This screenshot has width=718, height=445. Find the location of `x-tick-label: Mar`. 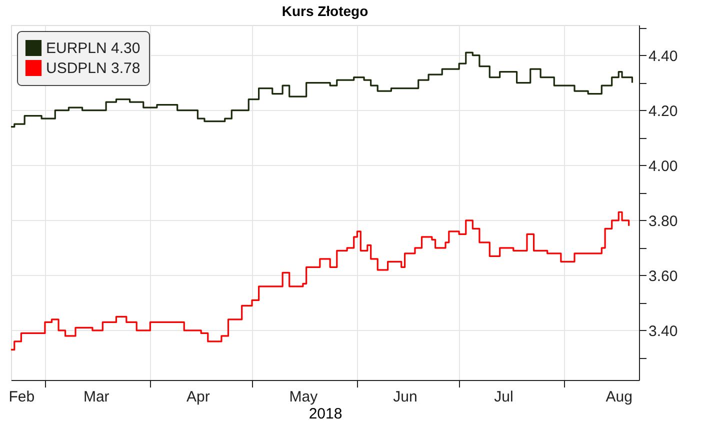

x-tick-label: Mar is located at coordinates (96, 397).